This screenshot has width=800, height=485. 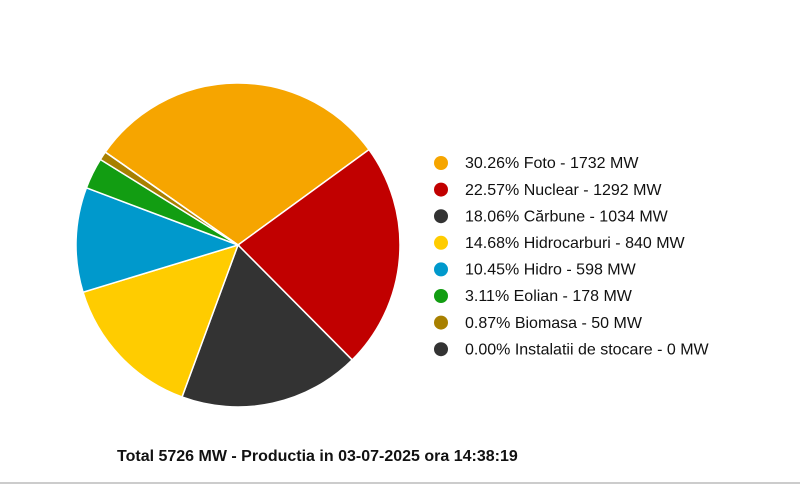 What do you see at coordinates (552, 163) in the screenshot?
I see `legend-label: 30.26% Foto - 1732 MW` at bounding box center [552, 163].